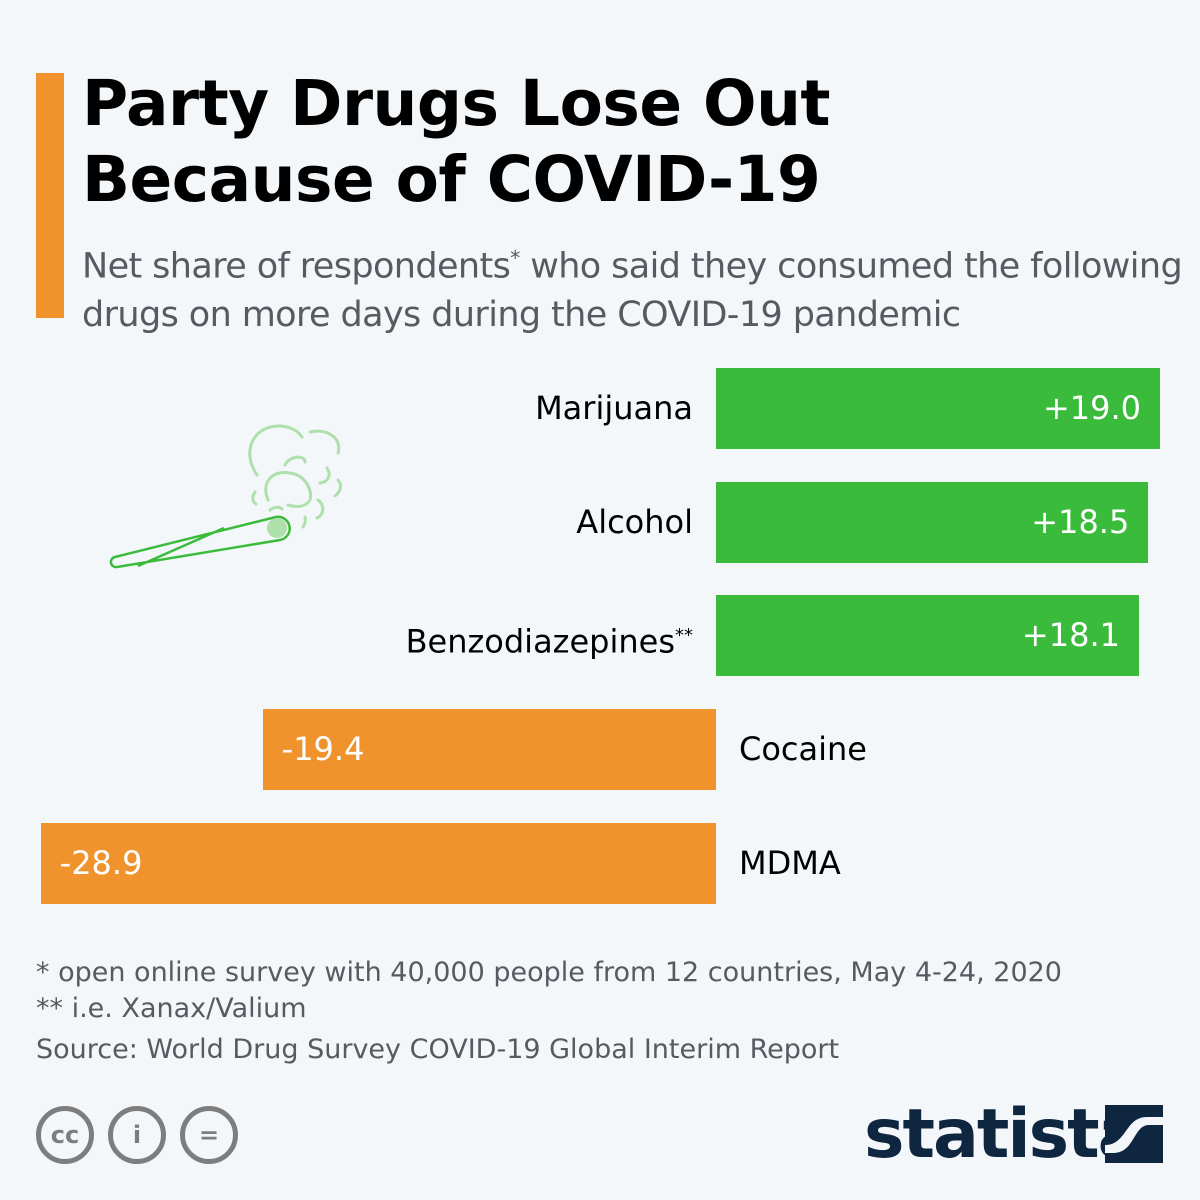  Describe the element at coordinates (1070, 635) in the screenshot. I see `value-label: +18.1` at that location.